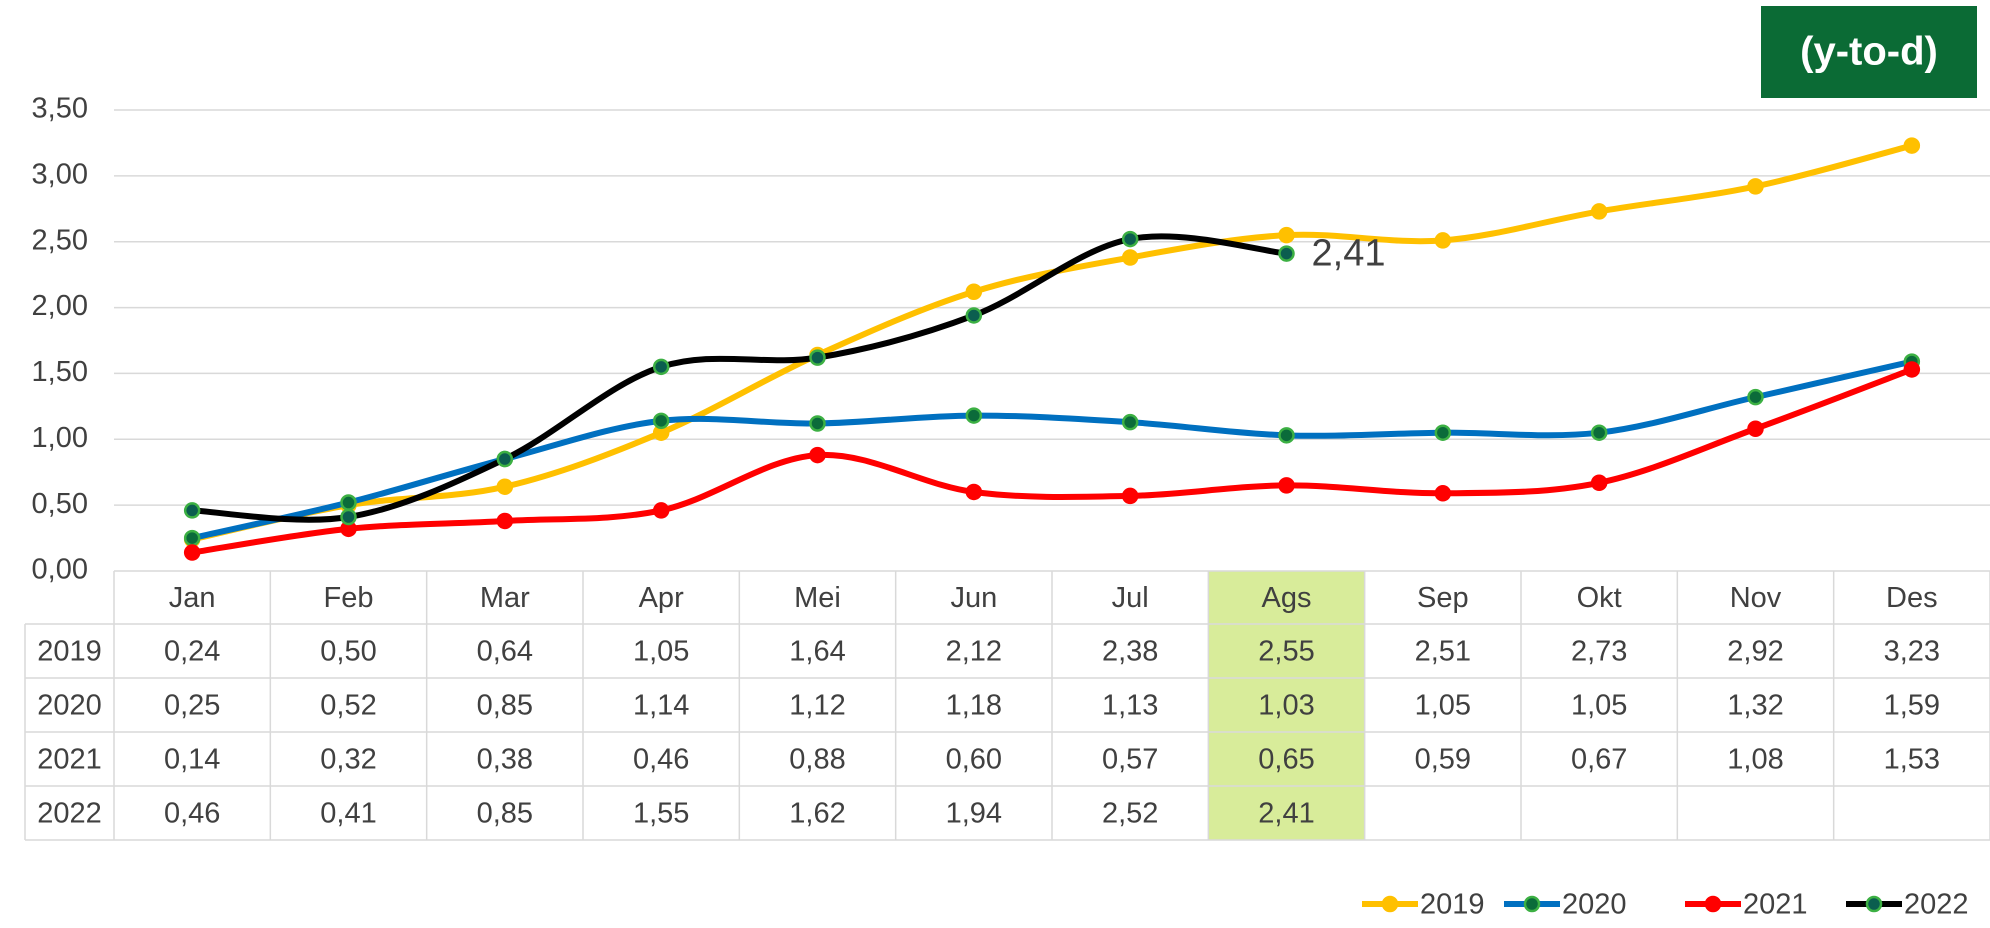  I want to click on x-tick-label: Sep, so click(1443, 598).